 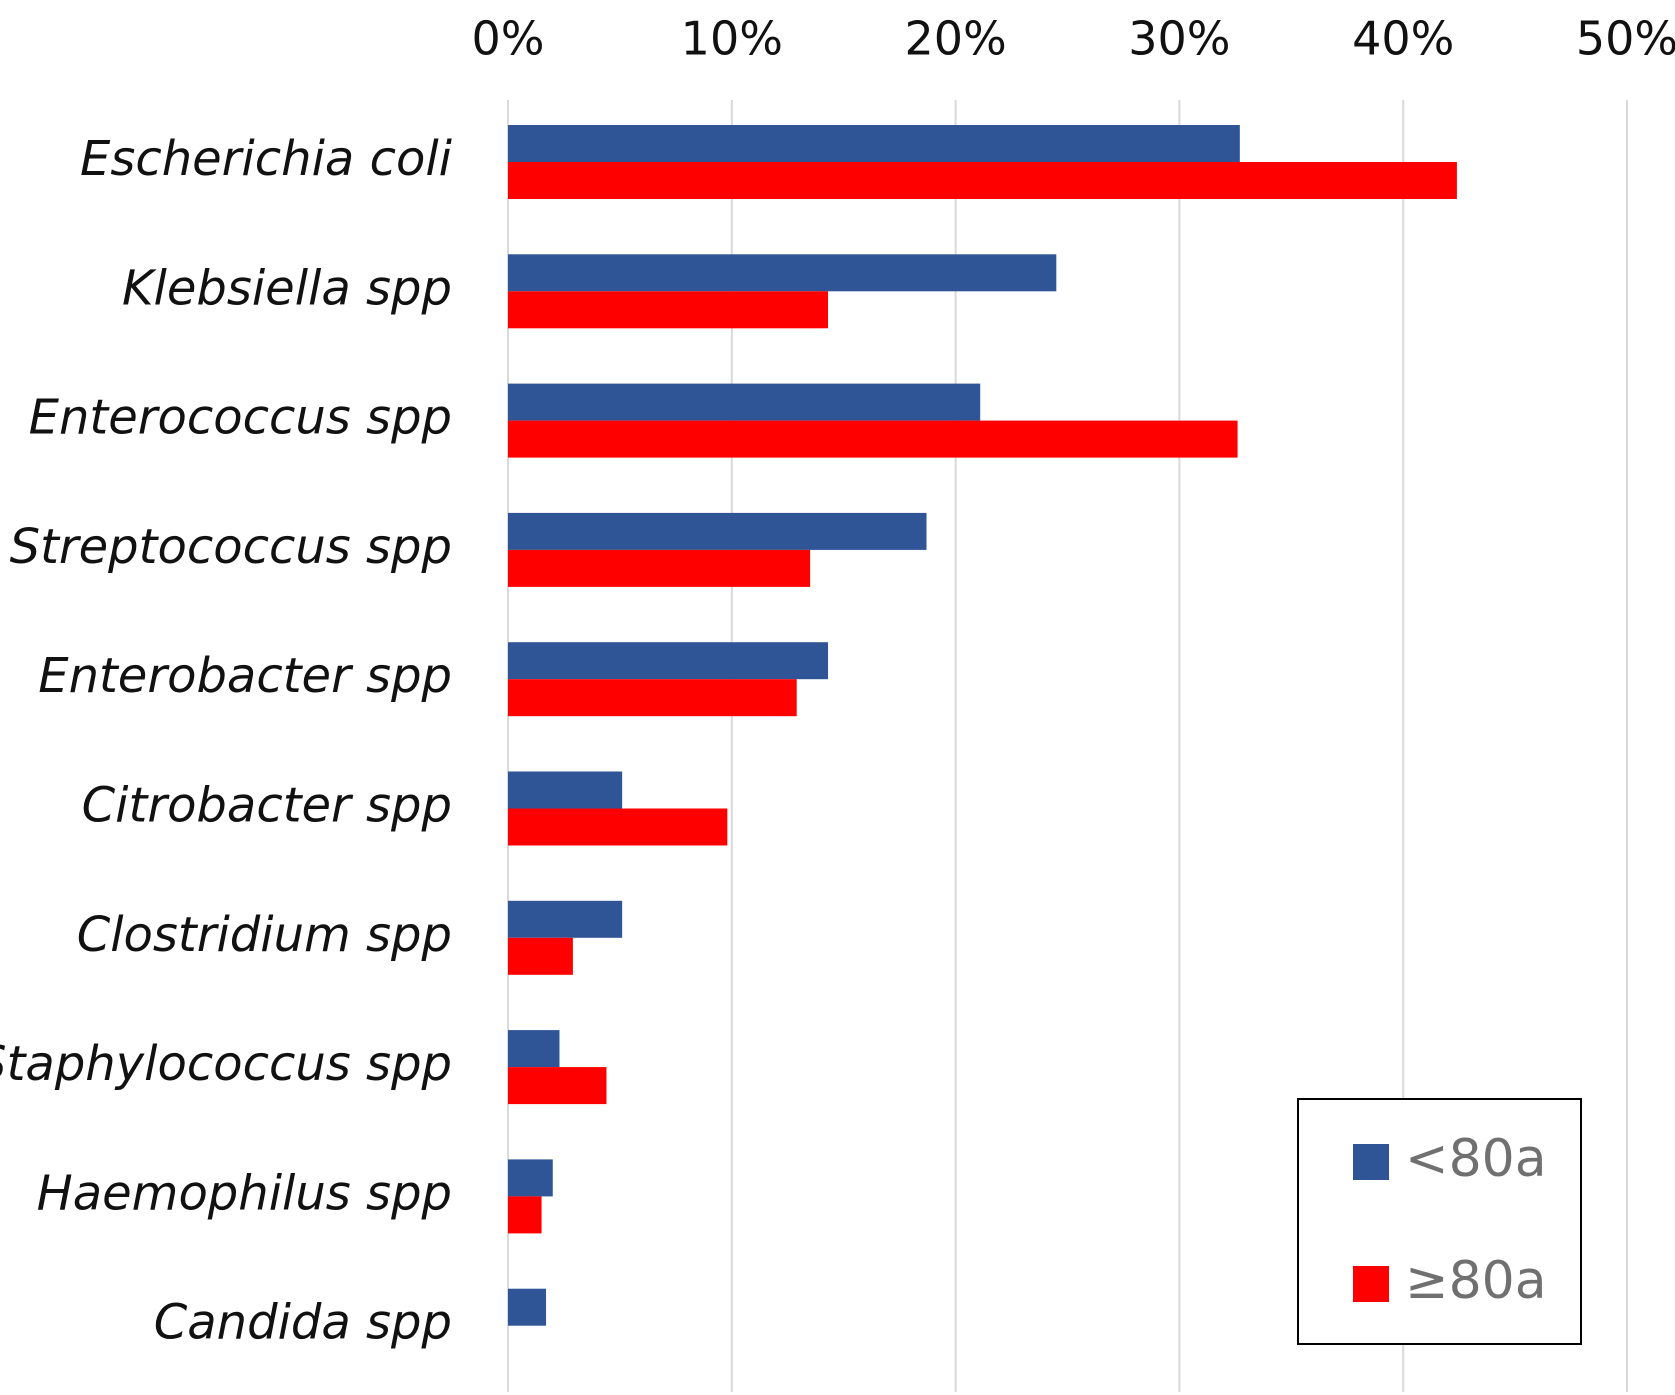 I want to click on category-label: Haemophilus spp, so click(x=244, y=1193).